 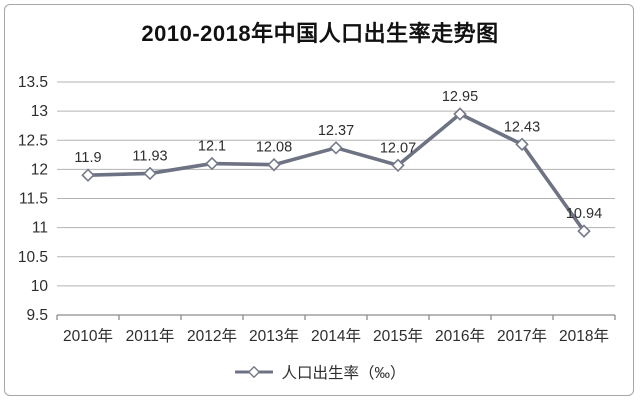 I want to click on svg-text: 12.5, so click(x=33, y=140).